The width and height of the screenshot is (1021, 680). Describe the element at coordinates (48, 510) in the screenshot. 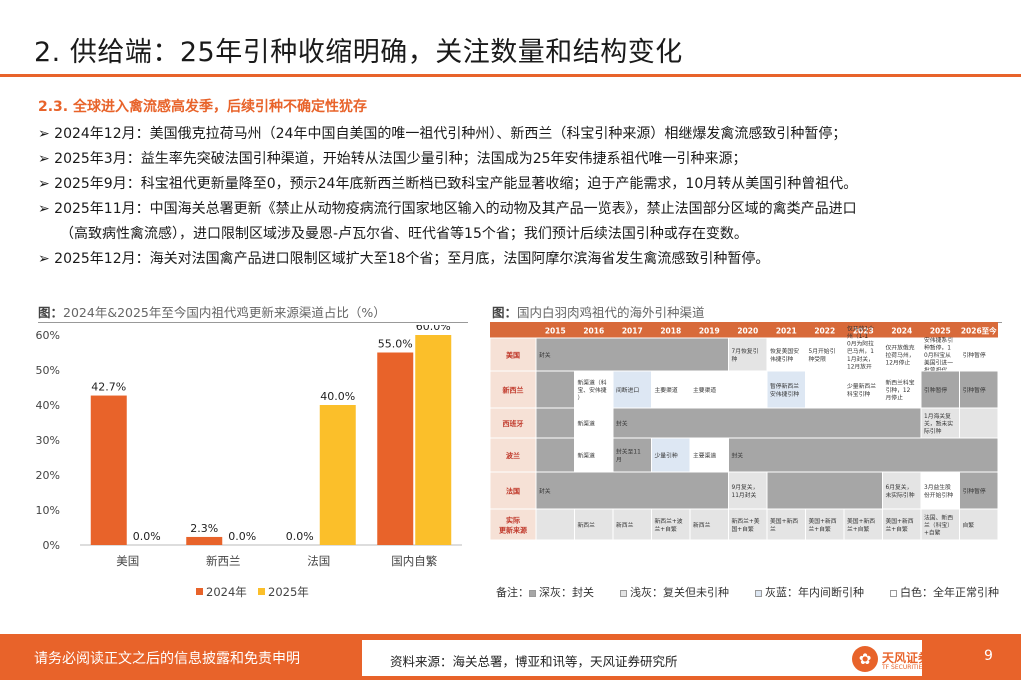

I see `y-tick-label: 10%` at that location.